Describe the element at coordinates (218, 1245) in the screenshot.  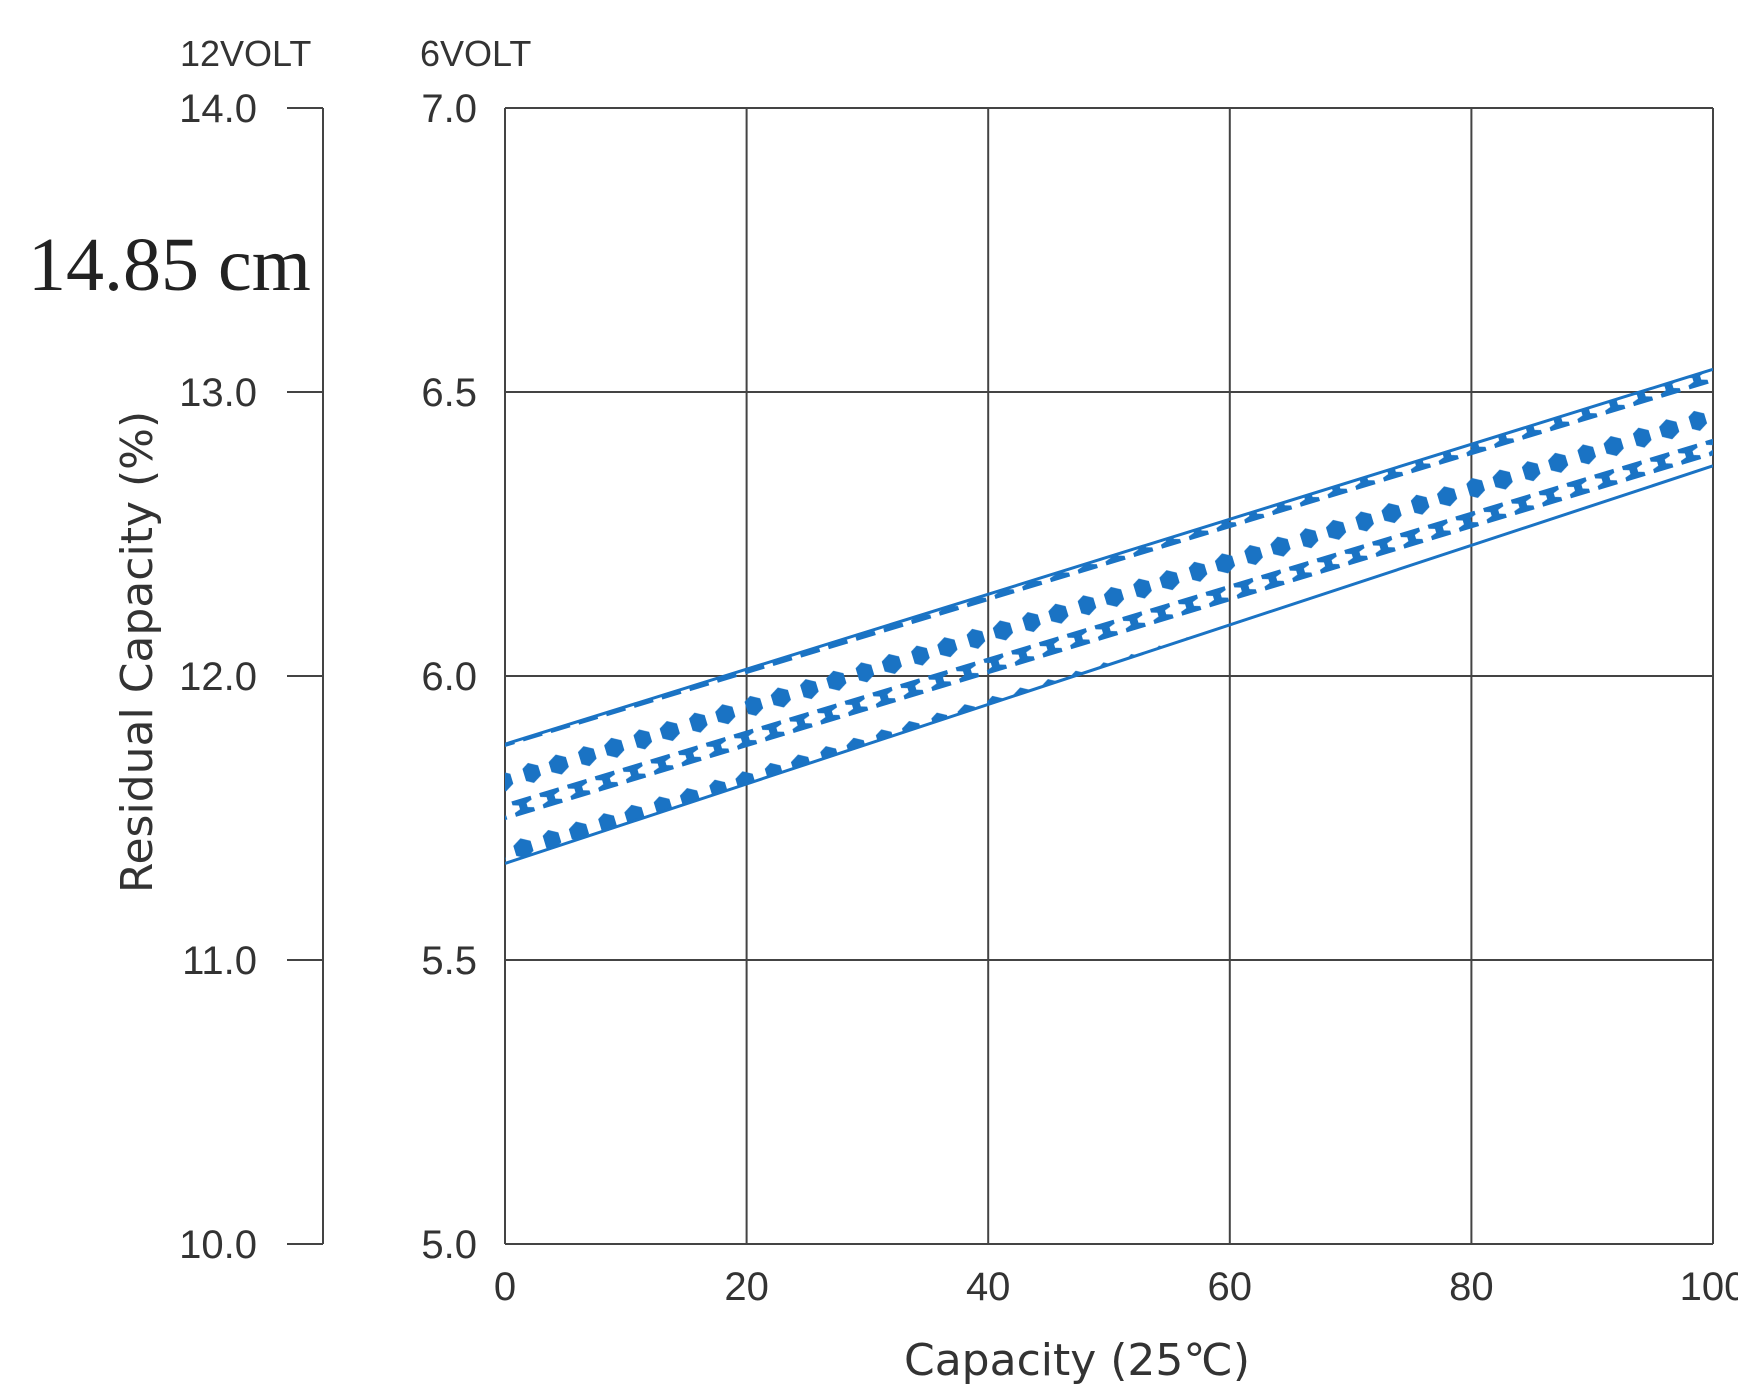
I see `tick-12v-0: 10.0` at that location.